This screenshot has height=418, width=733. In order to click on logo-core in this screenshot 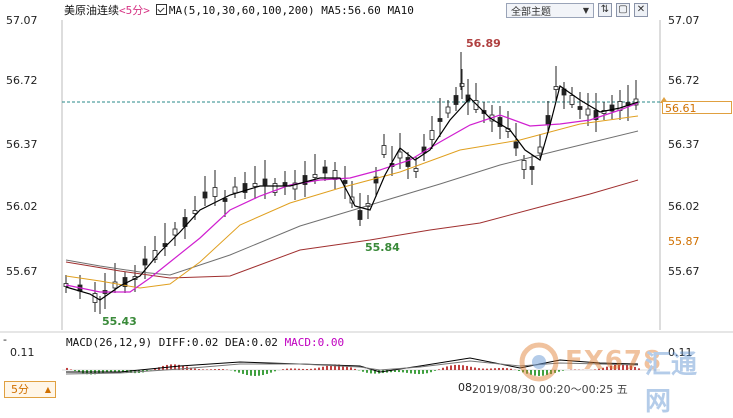, I will do `click(539, 362)`.